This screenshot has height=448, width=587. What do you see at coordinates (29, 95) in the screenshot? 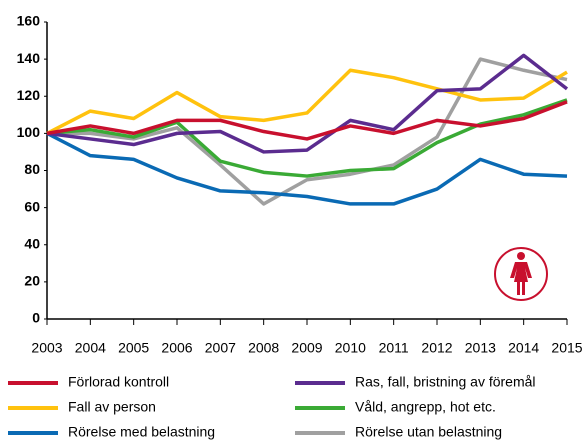
I see `y-tick-label: 120` at bounding box center [29, 95].